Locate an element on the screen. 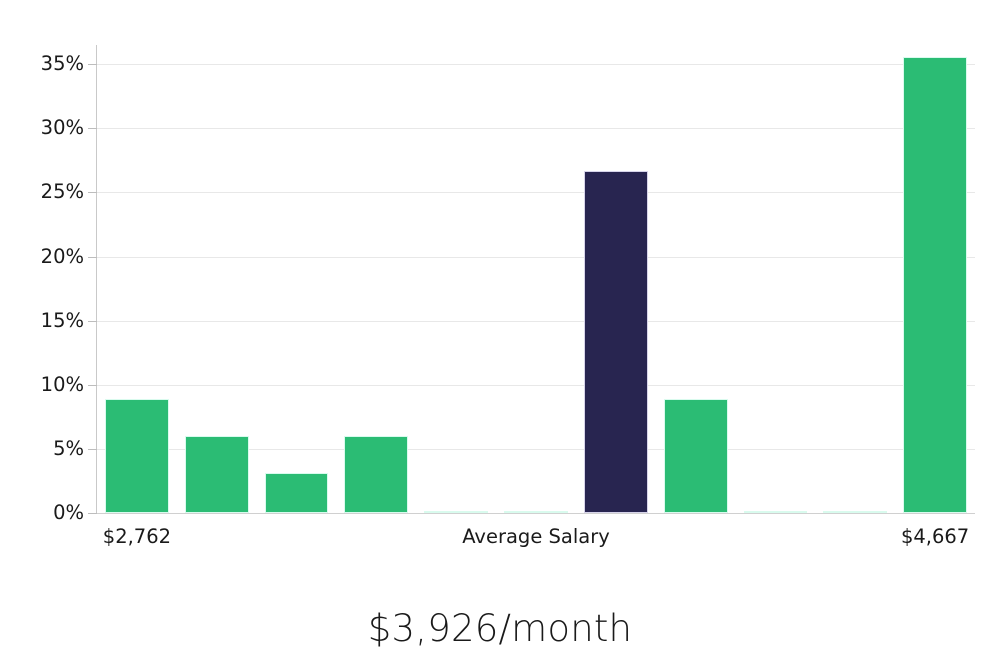 The width and height of the screenshot is (1000, 660). y-axis-tick-label: 20% is located at coordinates (62, 256).